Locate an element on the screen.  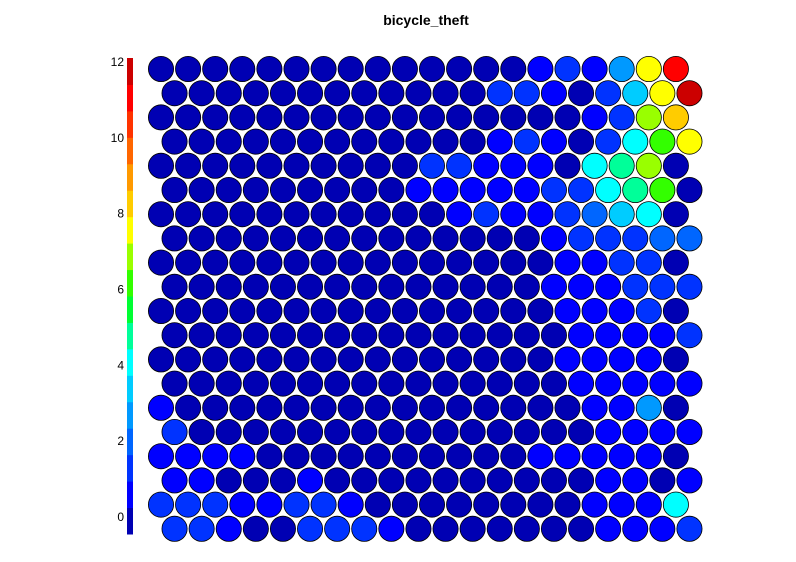
colorbar-tick-label: 8 is located at coordinates (120, 214).